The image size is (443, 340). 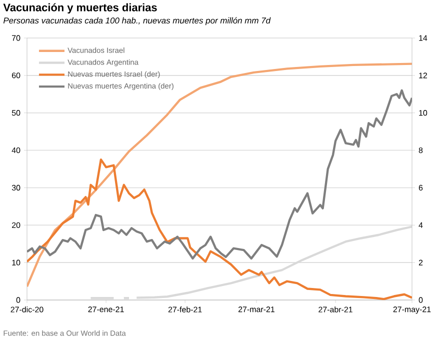 What do you see at coordinates (137, 21) in the screenshot?
I see `chart-subtitle: Personas vacunadas cada 100 hab., nuevas muertes por millón mm 7d` at bounding box center [137, 21].